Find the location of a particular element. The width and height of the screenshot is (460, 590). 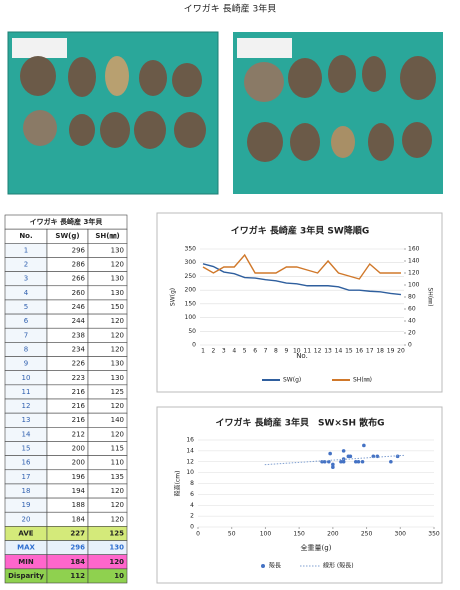

x-tick-label: 1 is located at coordinates (203, 351).